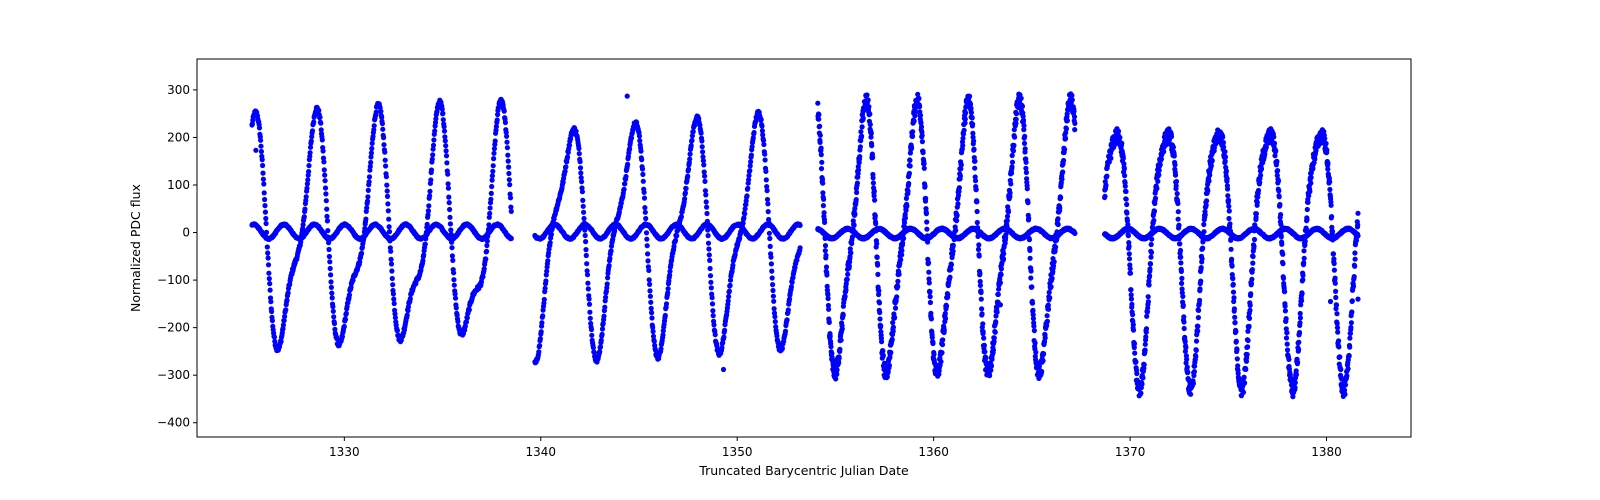  I want to click on y-tick-label: 0, so click(186, 233).